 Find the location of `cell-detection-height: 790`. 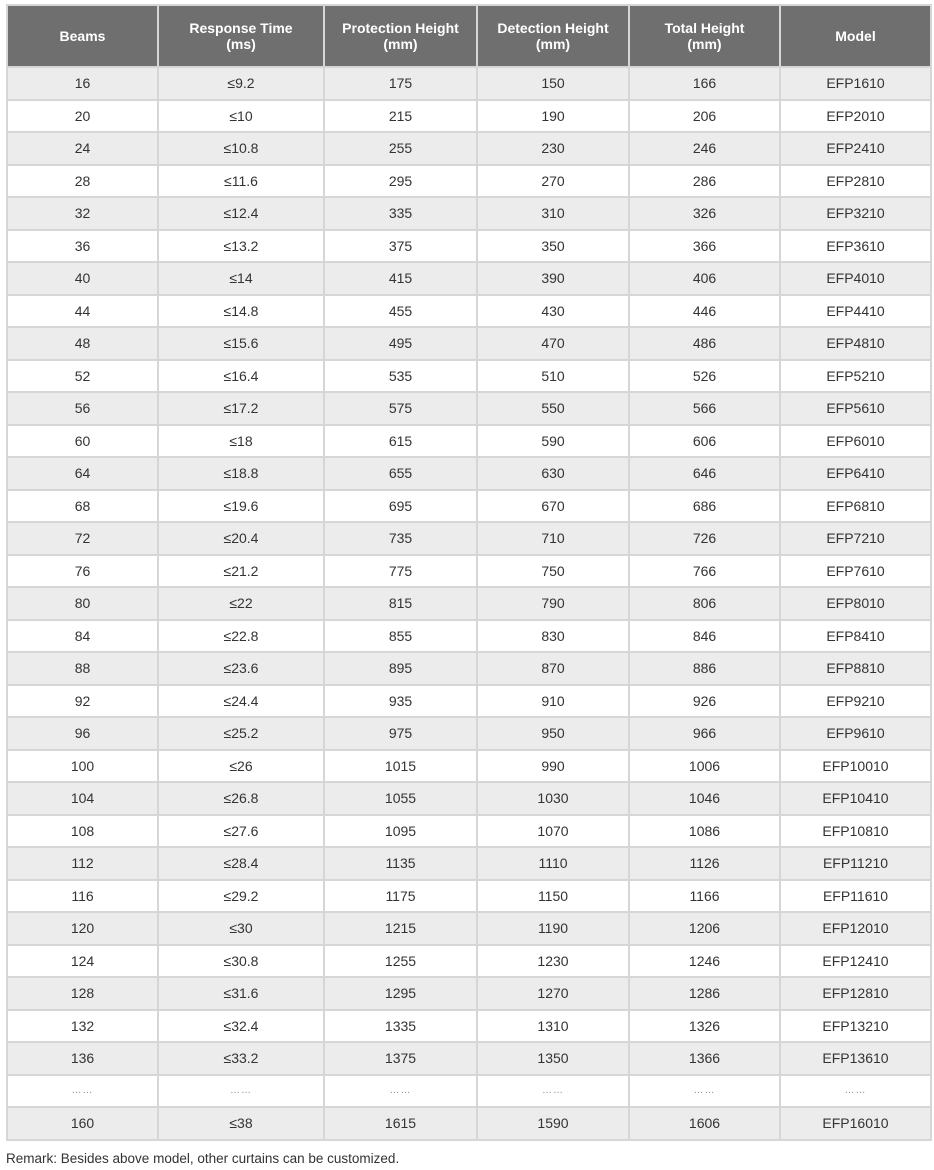

cell-detection-height: 790 is located at coordinates (553, 603).